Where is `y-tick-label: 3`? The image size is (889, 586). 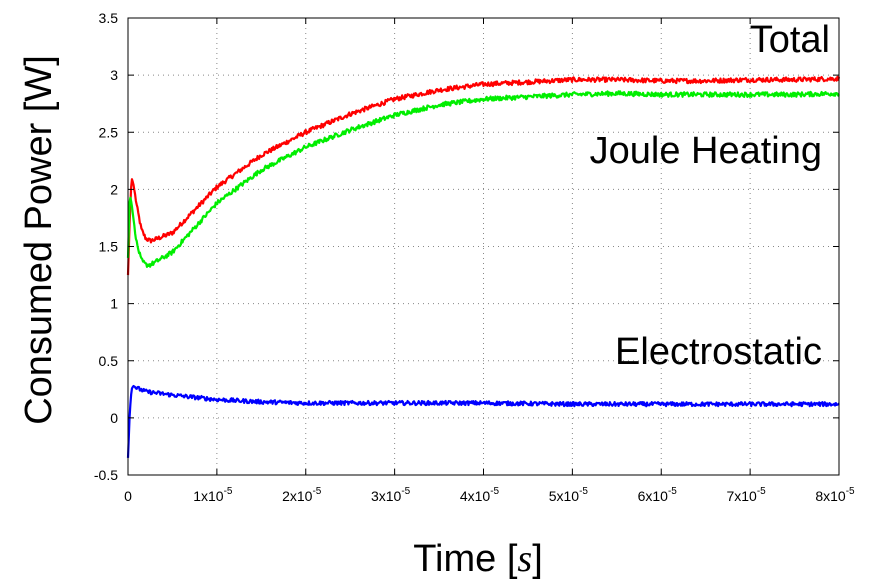 y-tick-label: 3 is located at coordinates (114, 75).